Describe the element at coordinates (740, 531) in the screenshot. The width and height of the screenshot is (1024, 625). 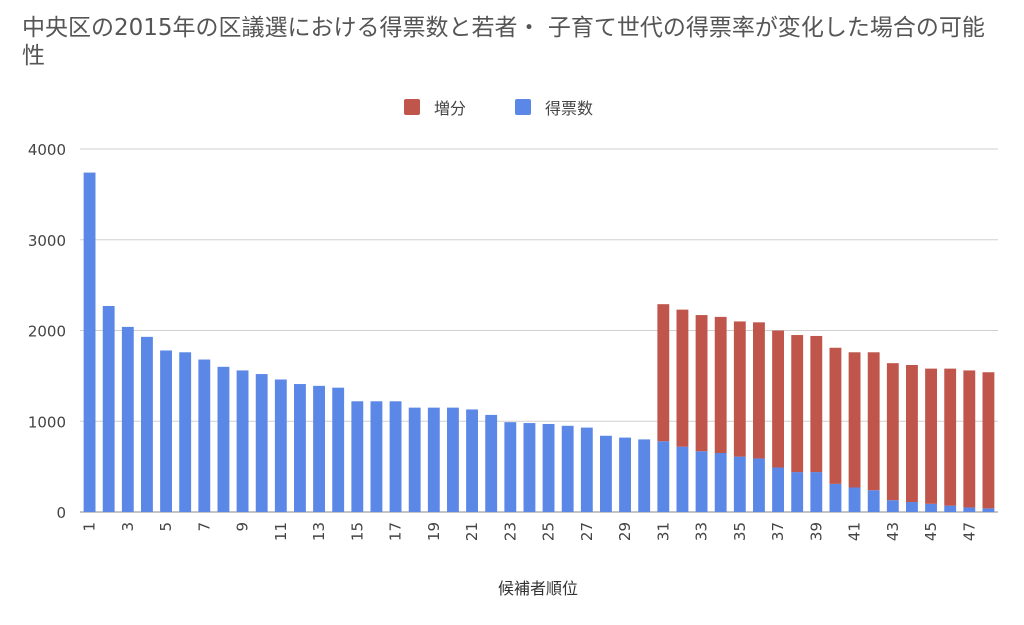
I see `x-tick-label: 35` at that location.